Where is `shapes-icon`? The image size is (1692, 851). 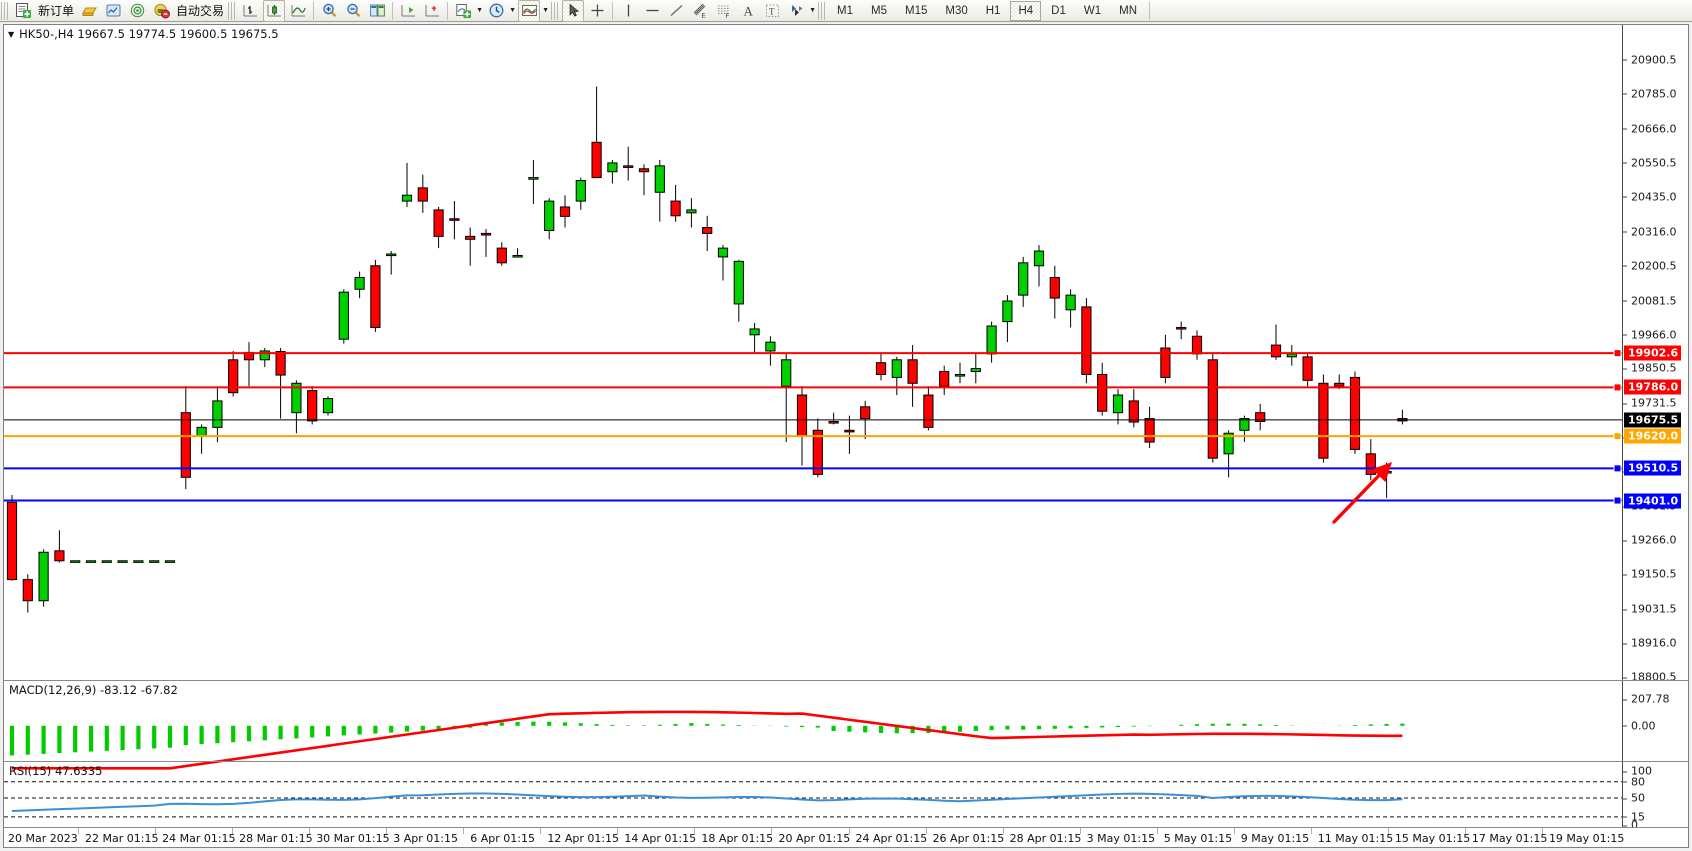 shapes-icon is located at coordinates (796, 11).